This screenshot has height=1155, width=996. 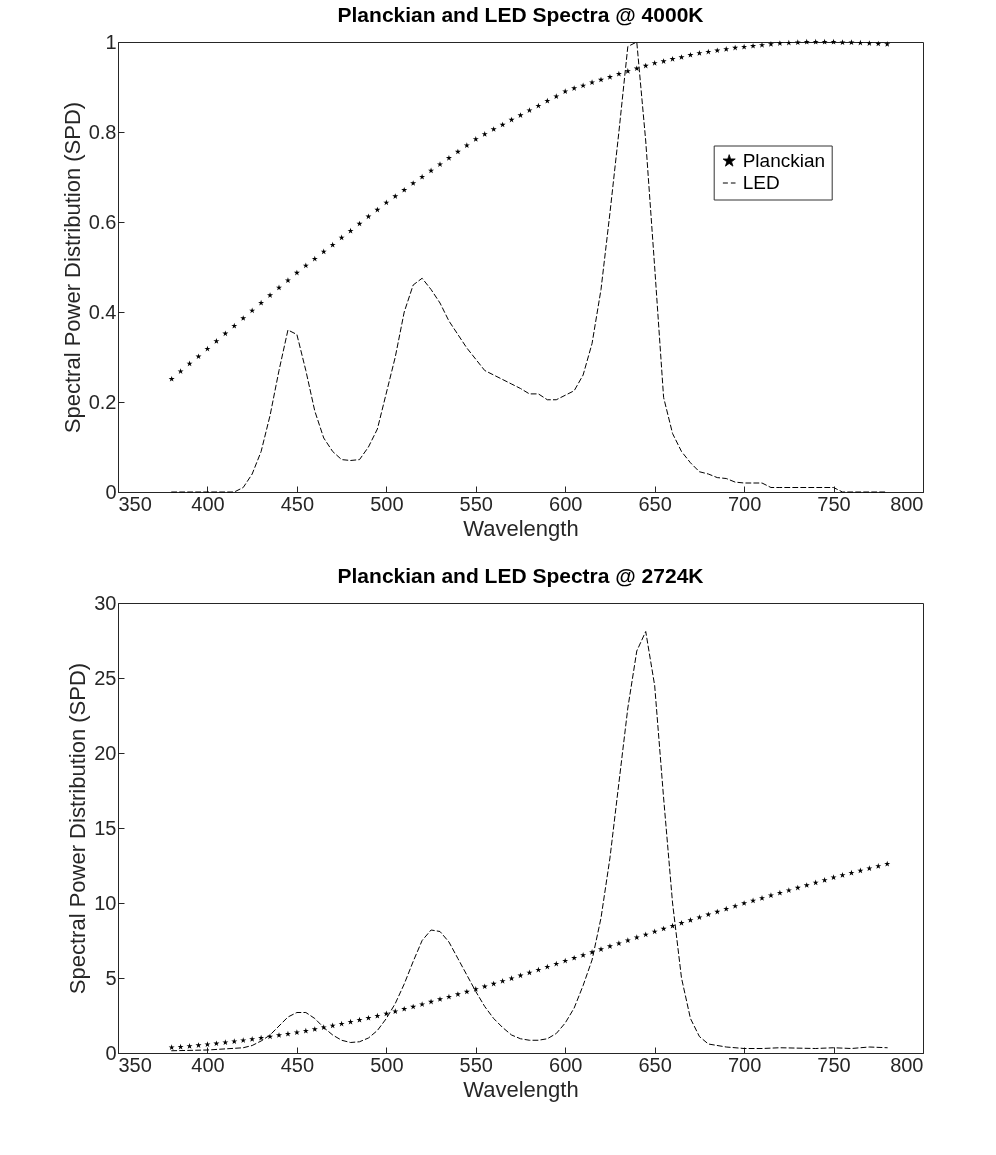 What do you see at coordinates (105, 827) in the screenshot?
I see `y-tick-label: 15` at bounding box center [105, 827].